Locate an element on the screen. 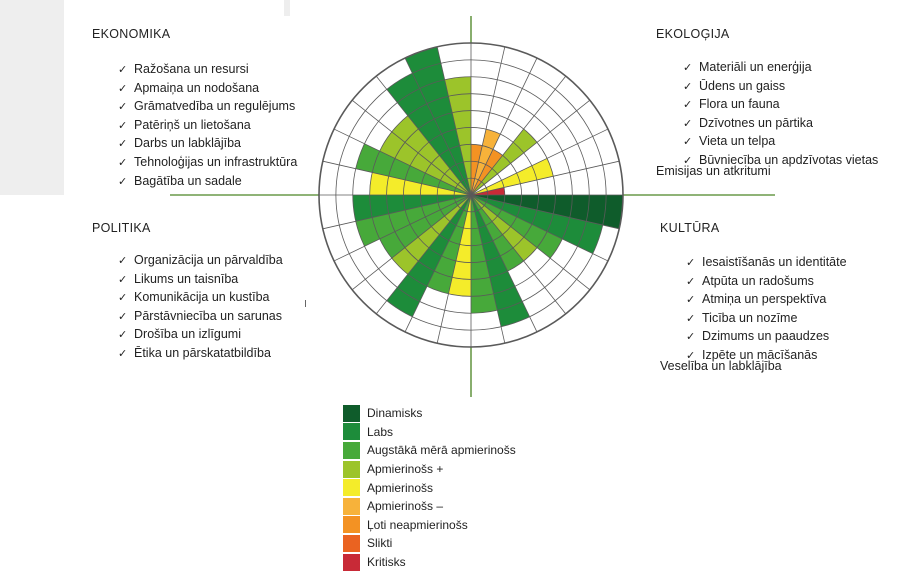 This screenshot has height=577, width=917. politics-item: ✓ Komunikācija un kustība is located at coordinates (200, 298).